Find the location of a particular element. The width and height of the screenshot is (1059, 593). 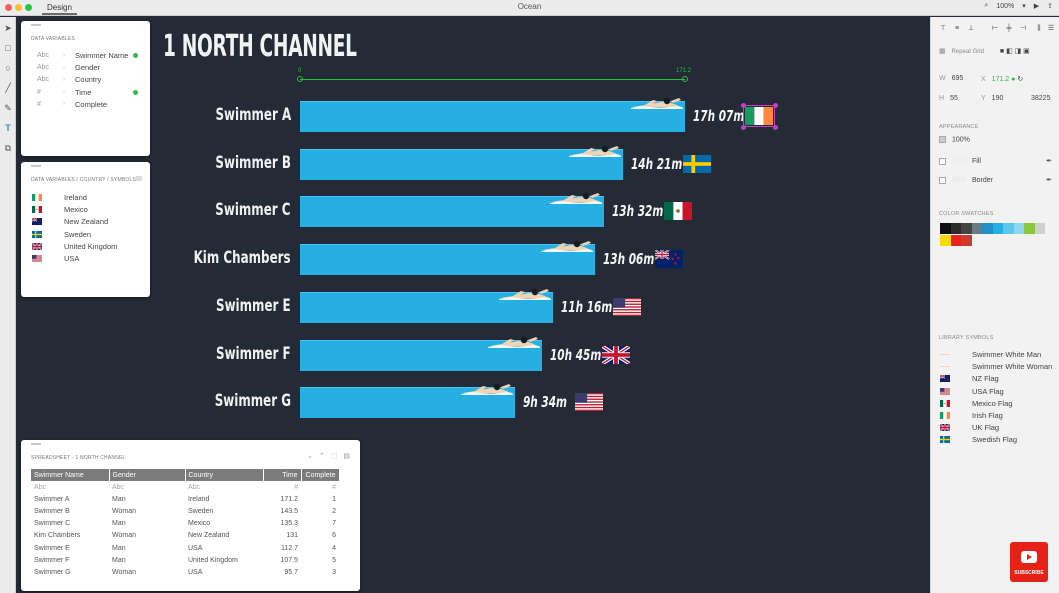

z-value: 38225 is located at coordinates (1041, 98).